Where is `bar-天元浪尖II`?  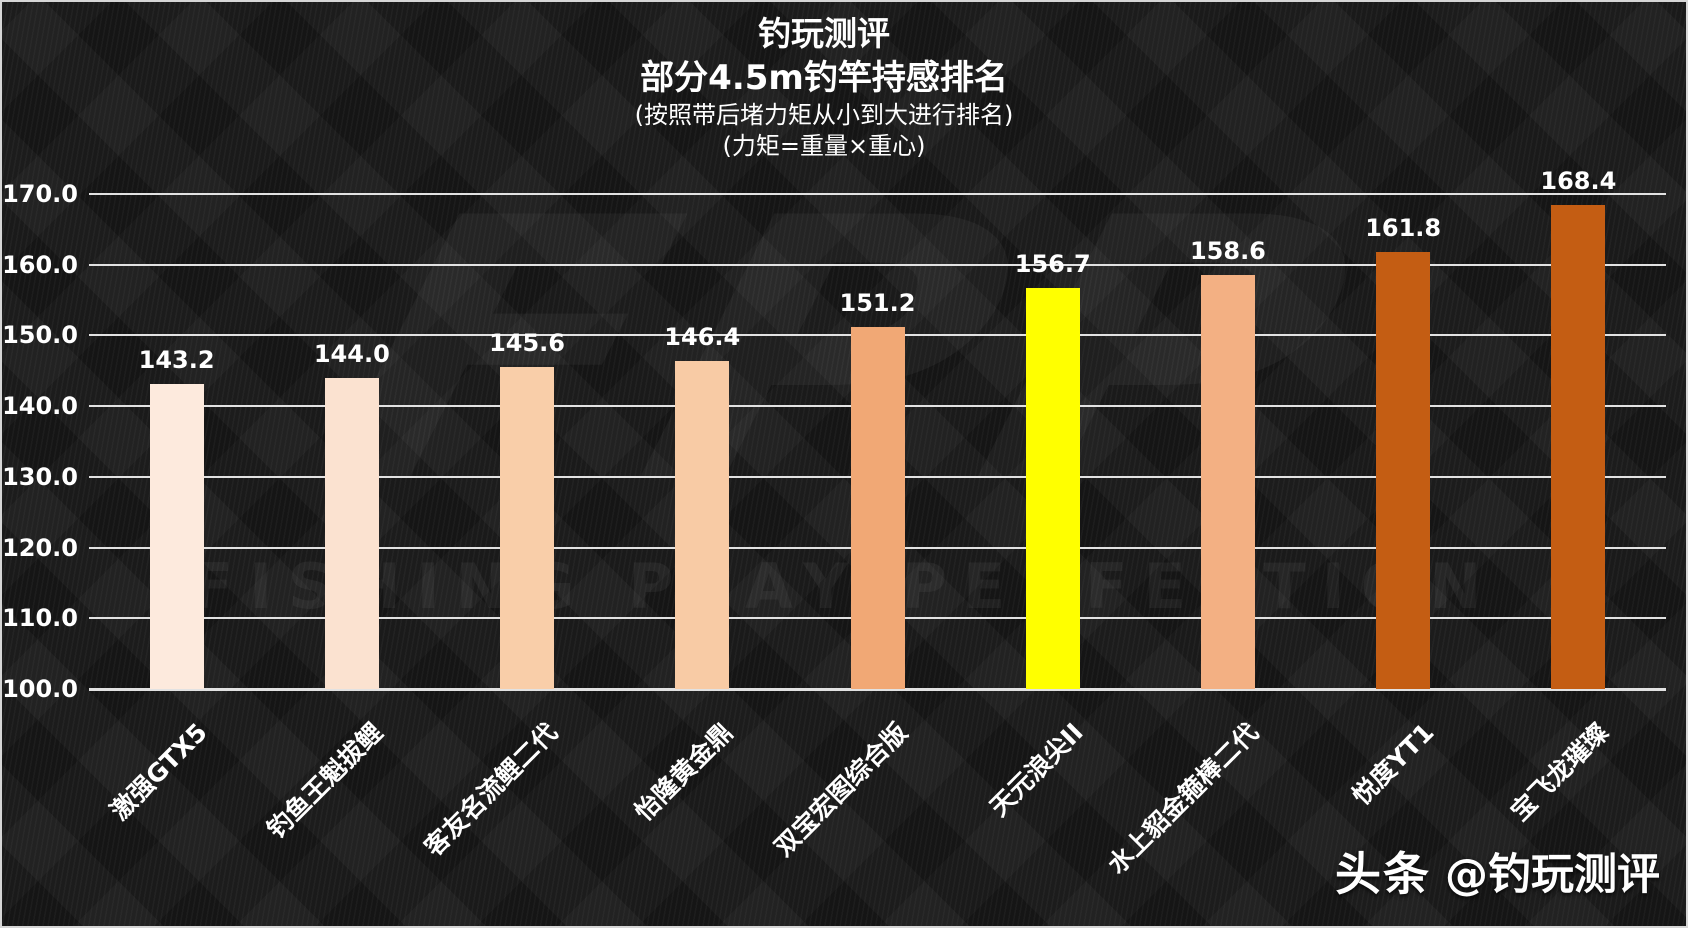
bar-天元浪尖II is located at coordinates (1052, 488).